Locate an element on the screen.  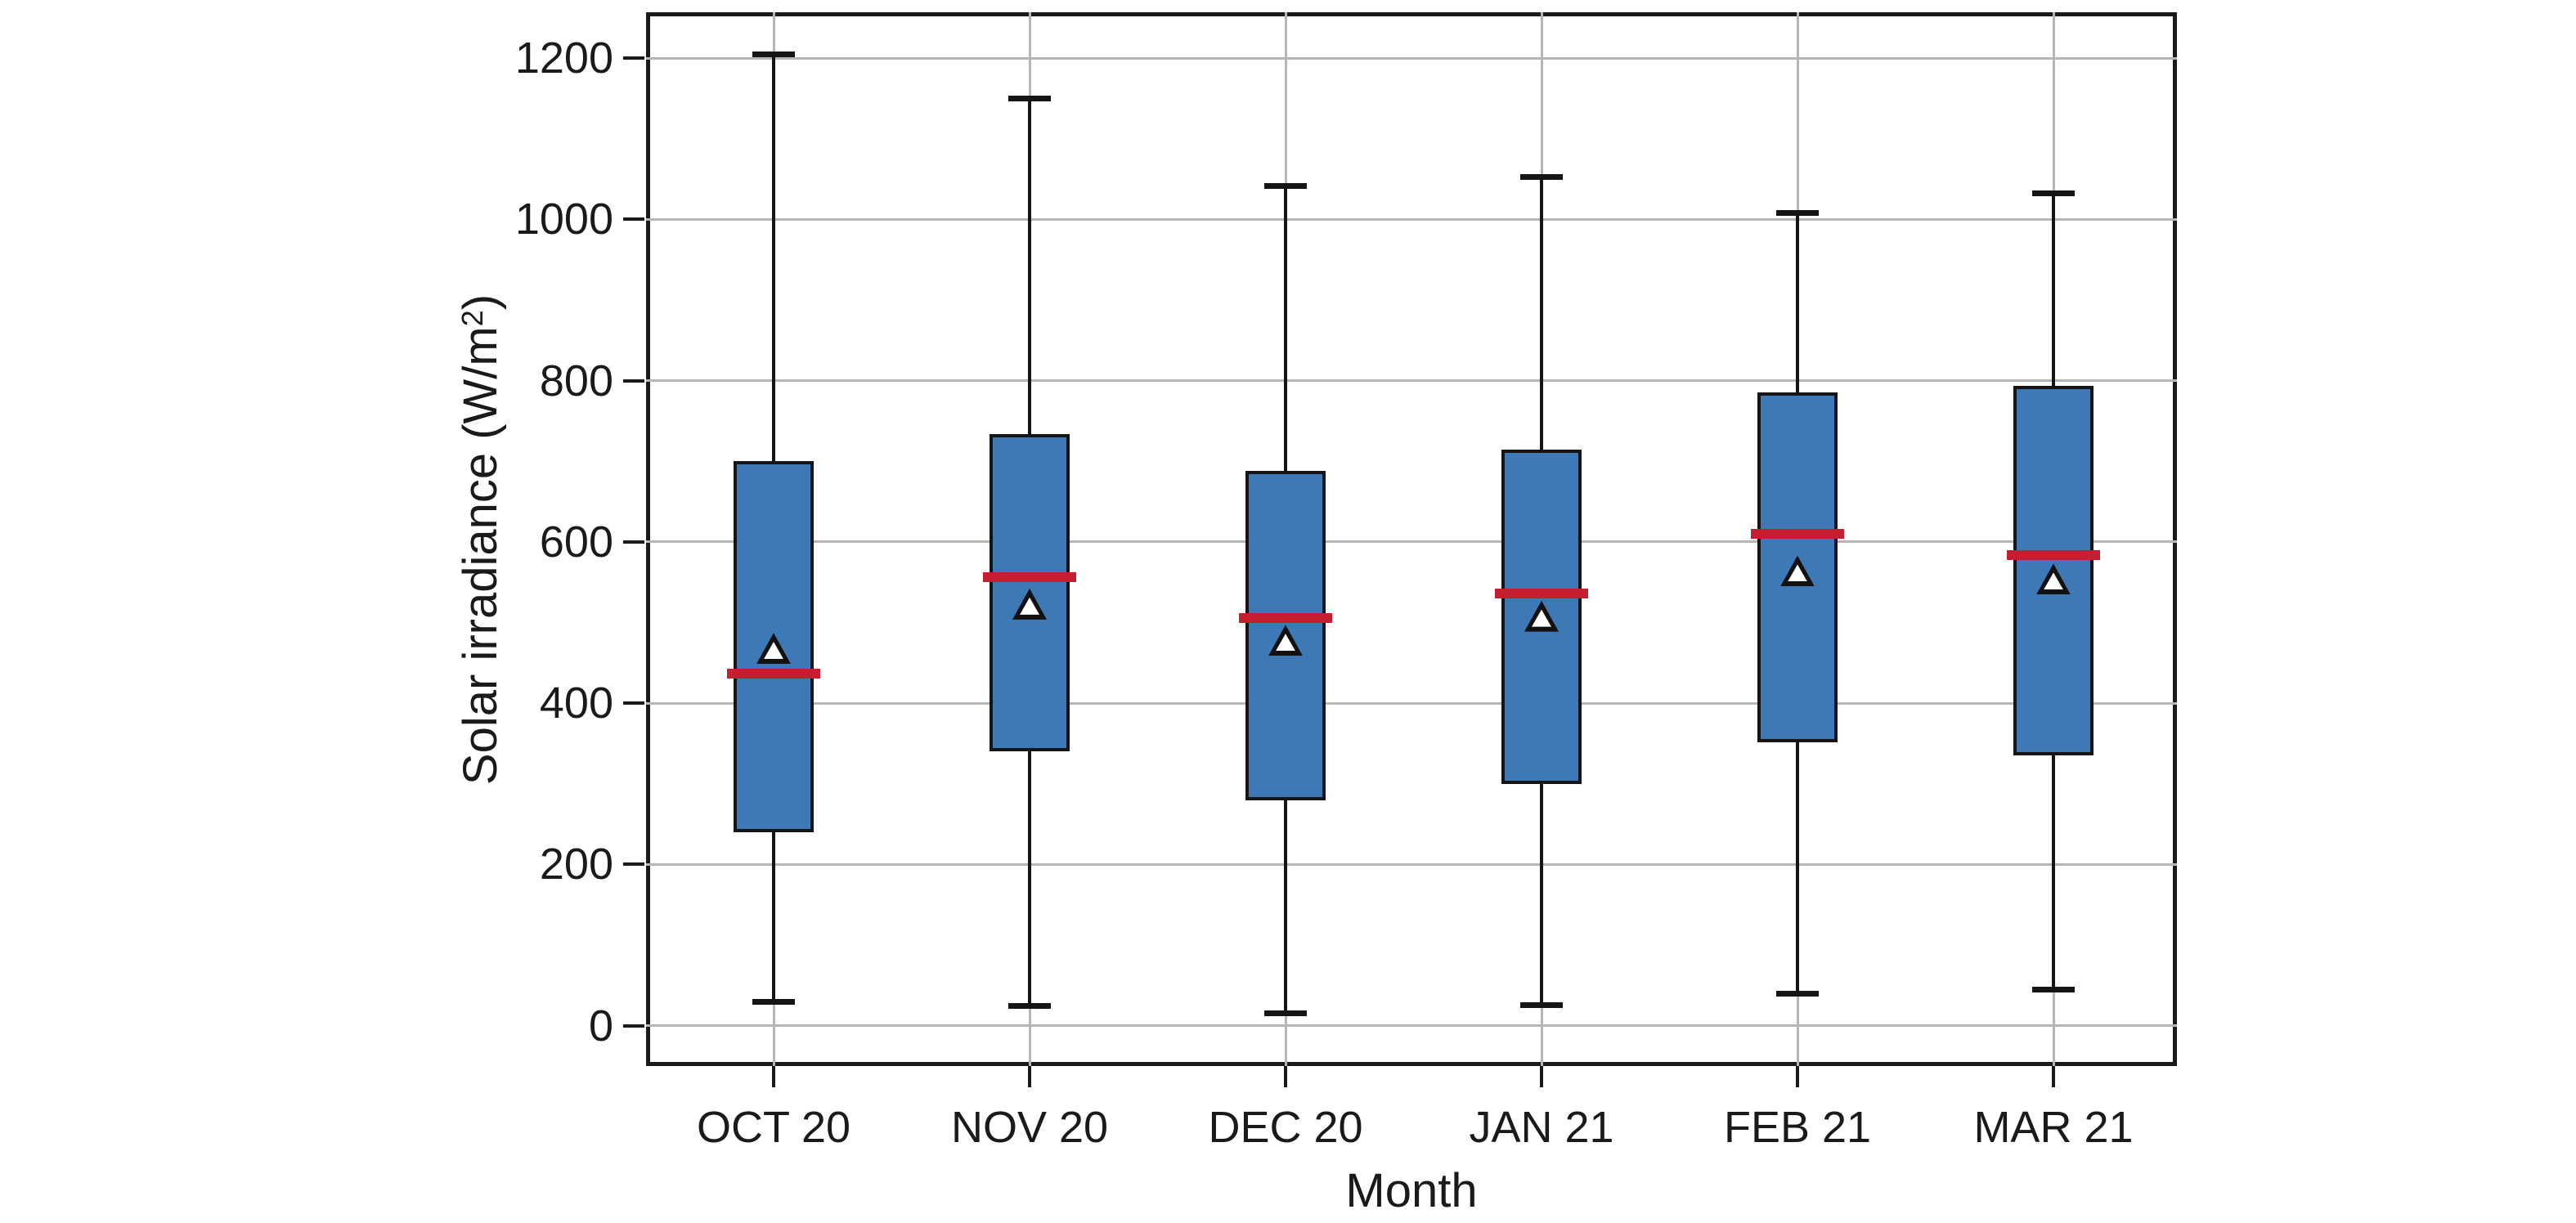
y-tick-label: 0 is located at coordinates (600, 1026).